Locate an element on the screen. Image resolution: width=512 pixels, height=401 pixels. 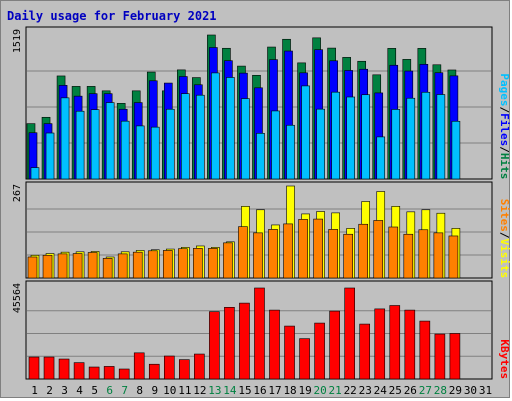
x-label-day-16: 16 is located at coordinates (259, 390).